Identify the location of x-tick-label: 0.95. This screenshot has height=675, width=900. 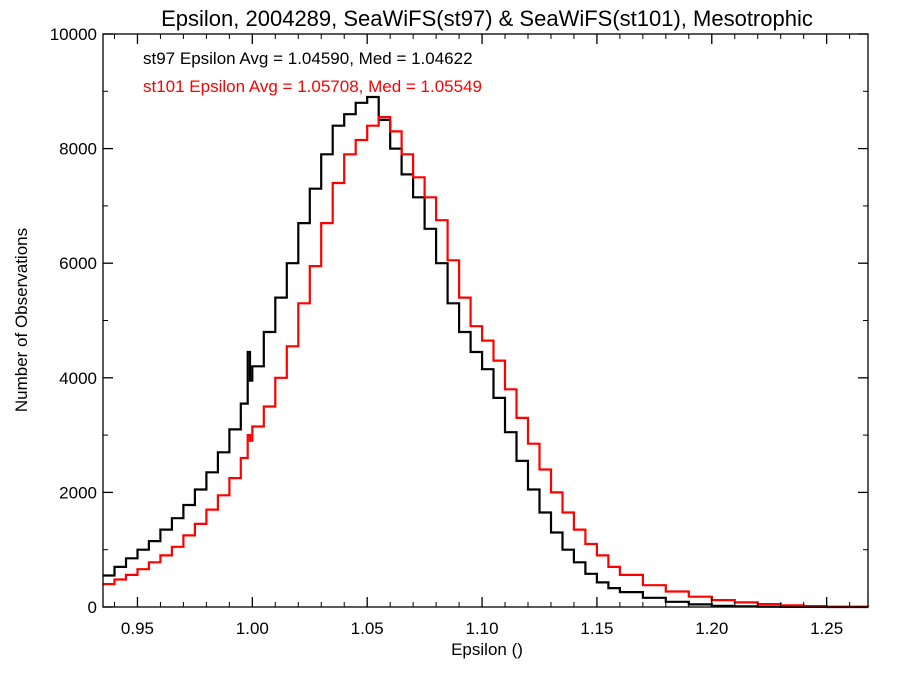
(137, 628).